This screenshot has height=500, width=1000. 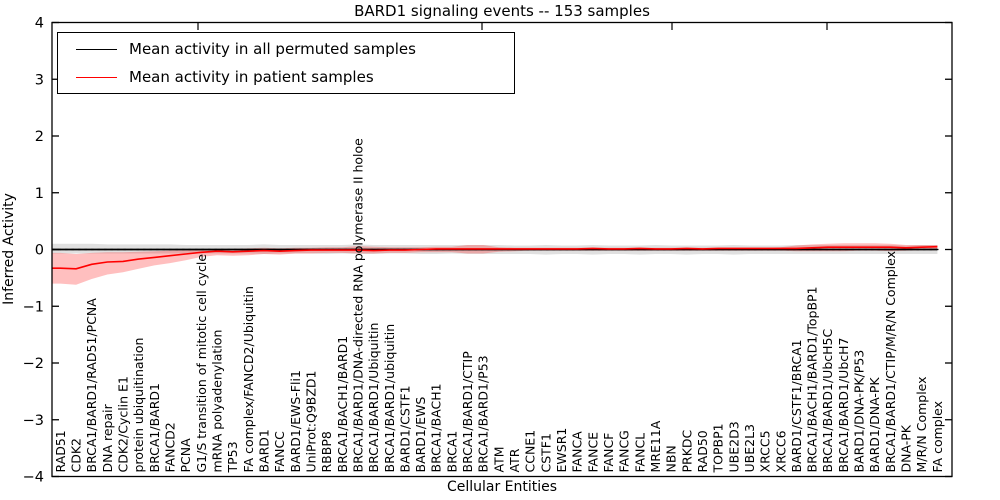 What do you see at coordinates (718, 448) in the screenshot?
I see `x-category-label: TOPBP1` at bounding box center [718, 448].